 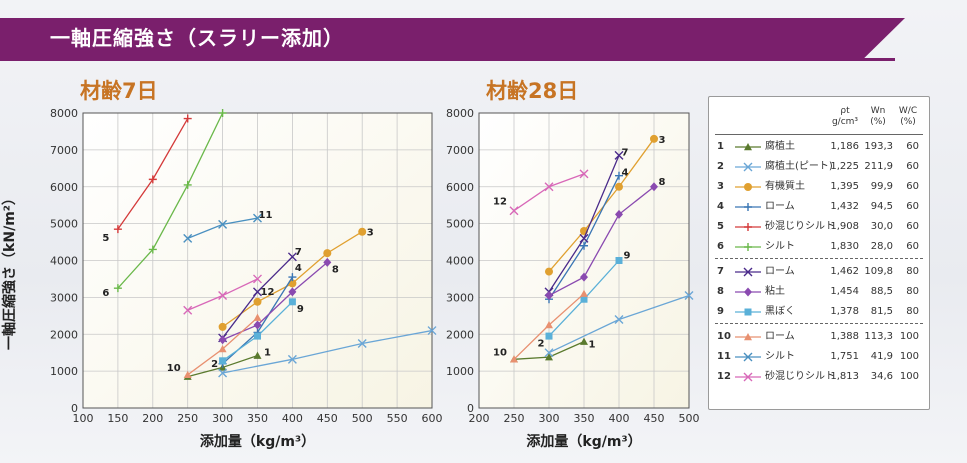 What do you see at coordinates (119, 91) in the screenshot?
I see `chart-title-7day: 材齢7日` at bounding box center [119, 91].